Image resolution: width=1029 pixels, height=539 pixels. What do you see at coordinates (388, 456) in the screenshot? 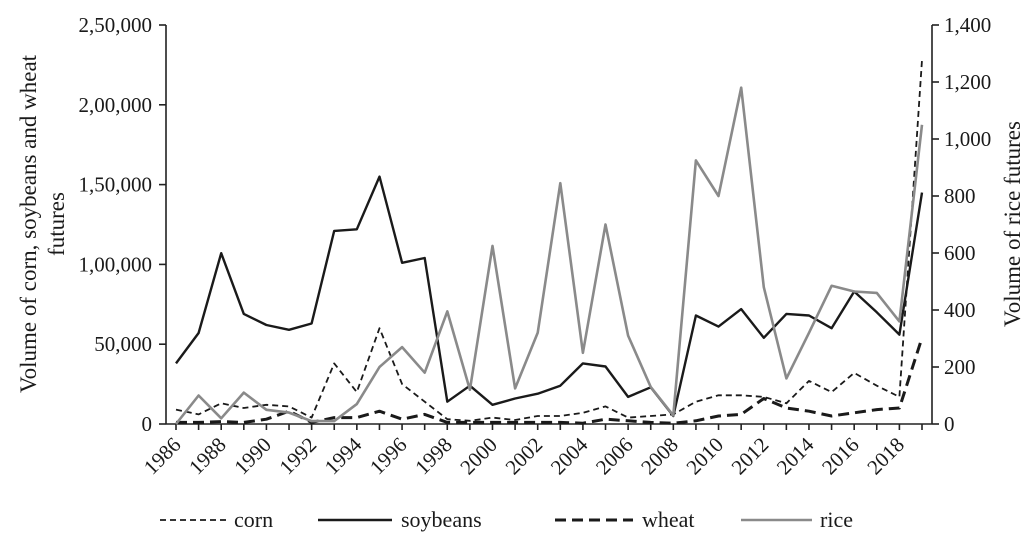
I see `x-tick-label: 1996` at bounding box center [388, 456].